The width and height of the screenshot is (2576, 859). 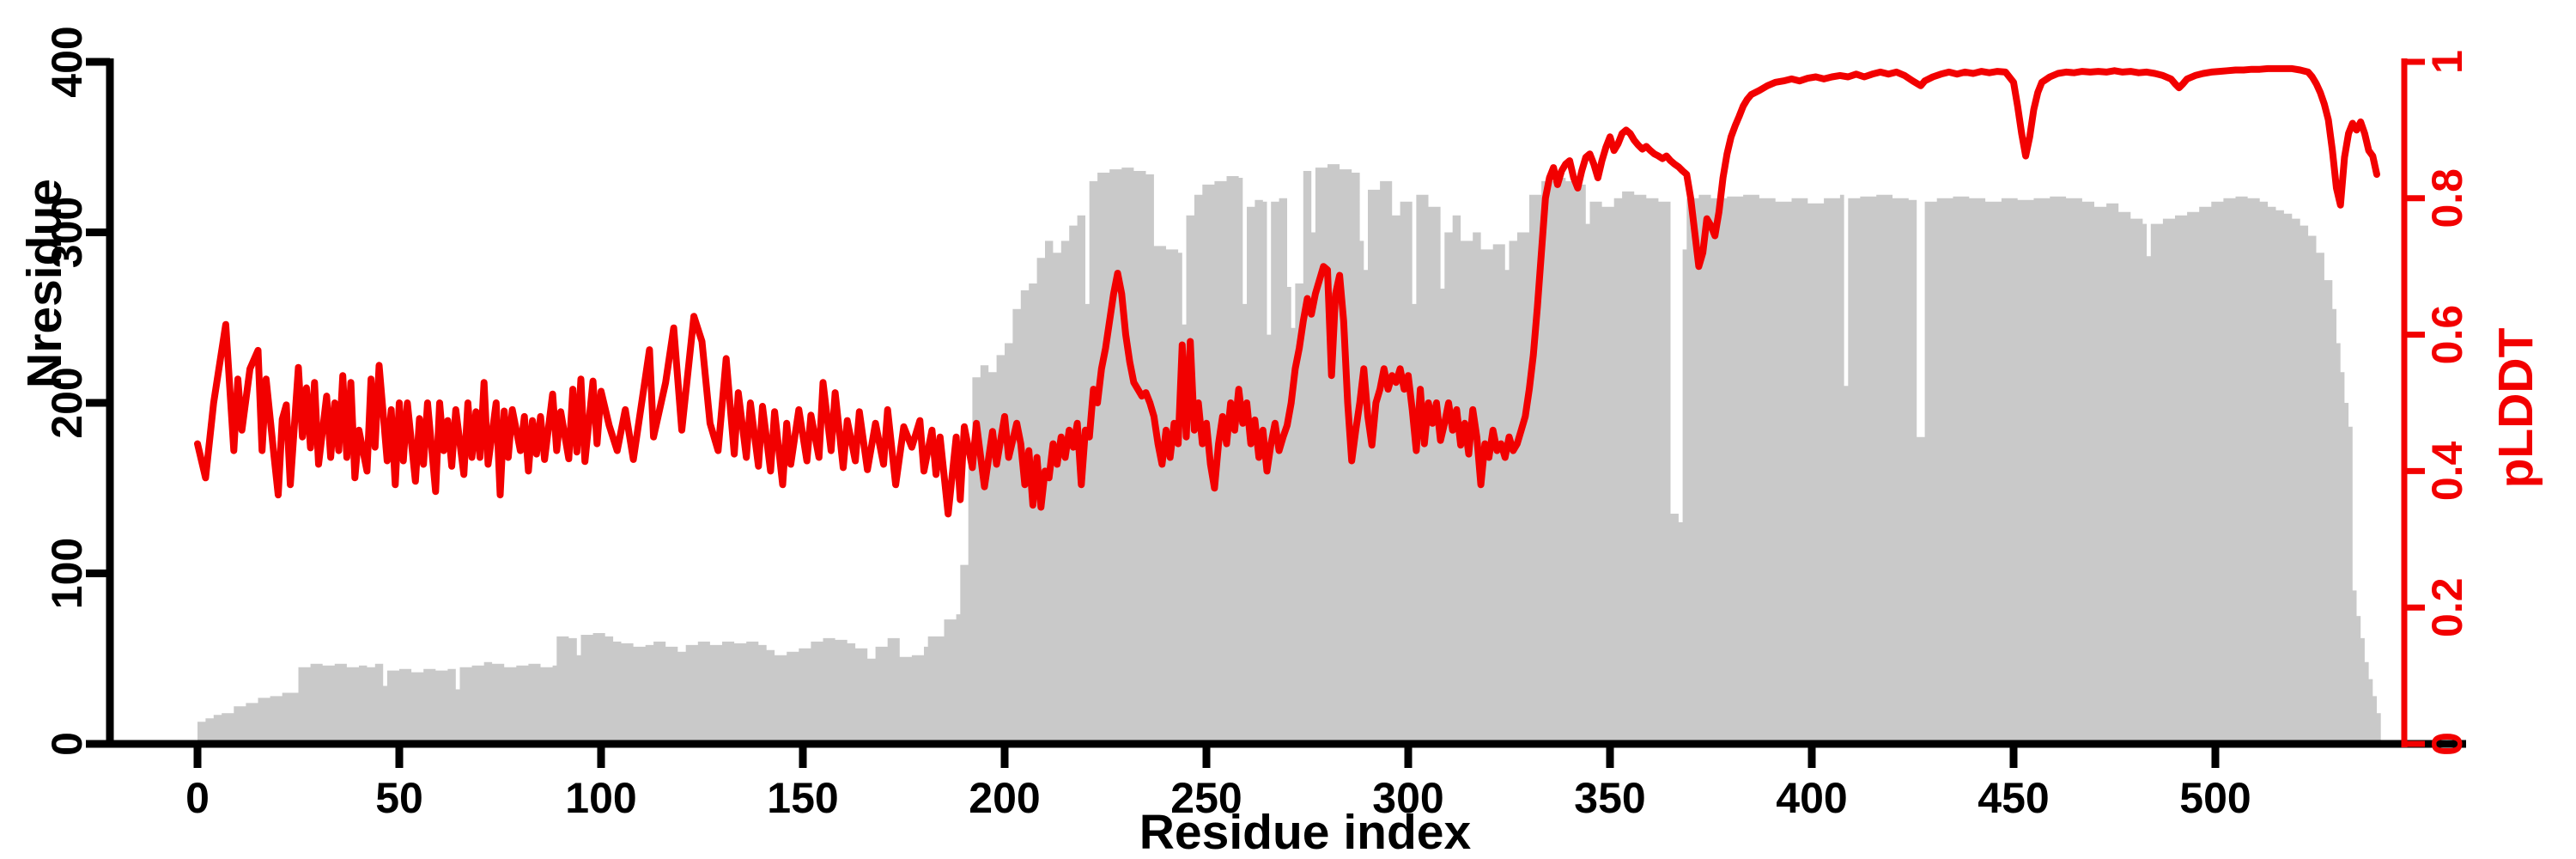 I want to click on y-right-tick-label: 0.6, so click(x=2447, y=335).